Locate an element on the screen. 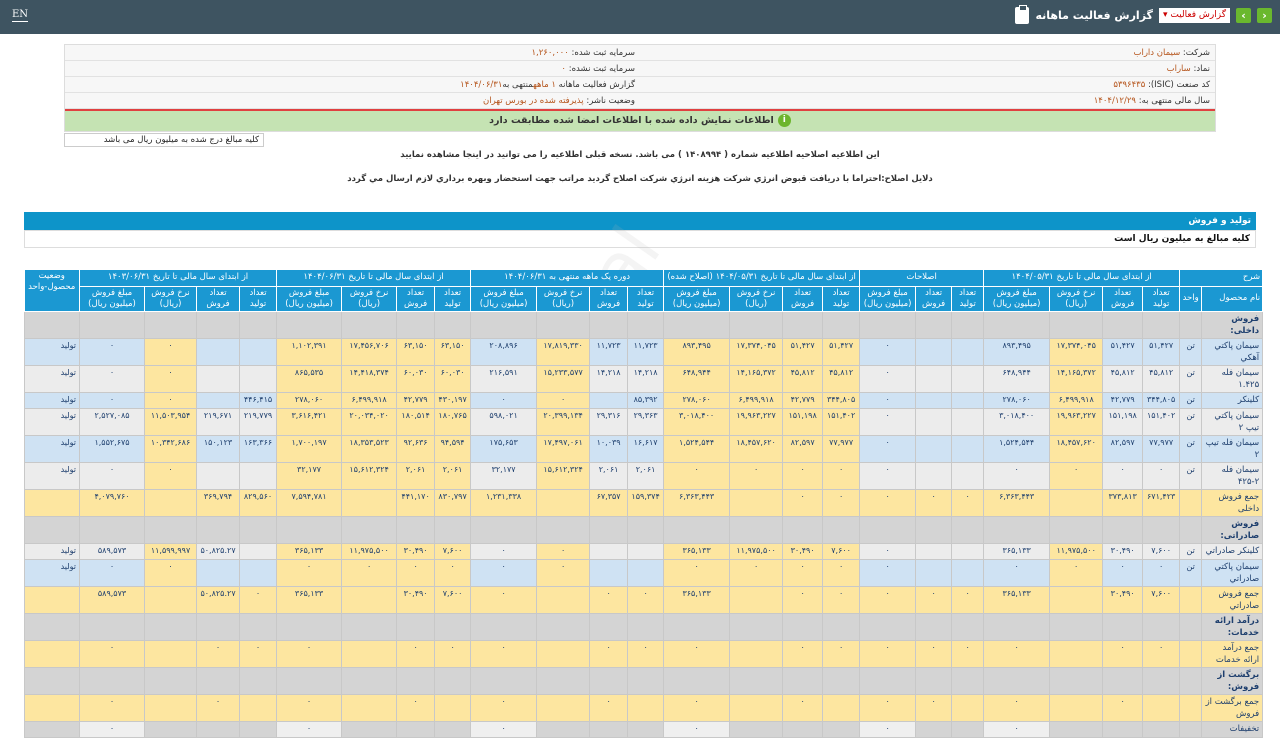 The width and height of the screenshot is (1280, 738). value-cell: ۱۵۱,۱۹۸ is located at coordinates (1123, 421).